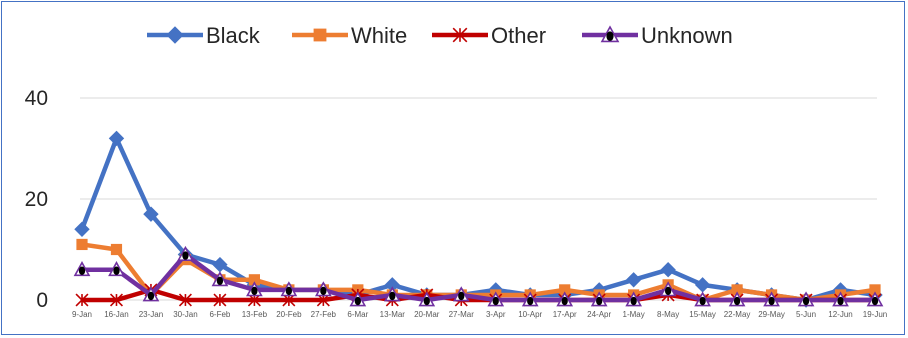 Image resolution: width=908 pixels, height=338 pixels. Describe the element at coordinates (496, 314) in the screenshot. I see `x-tick-label: 3-Apr` at that location.